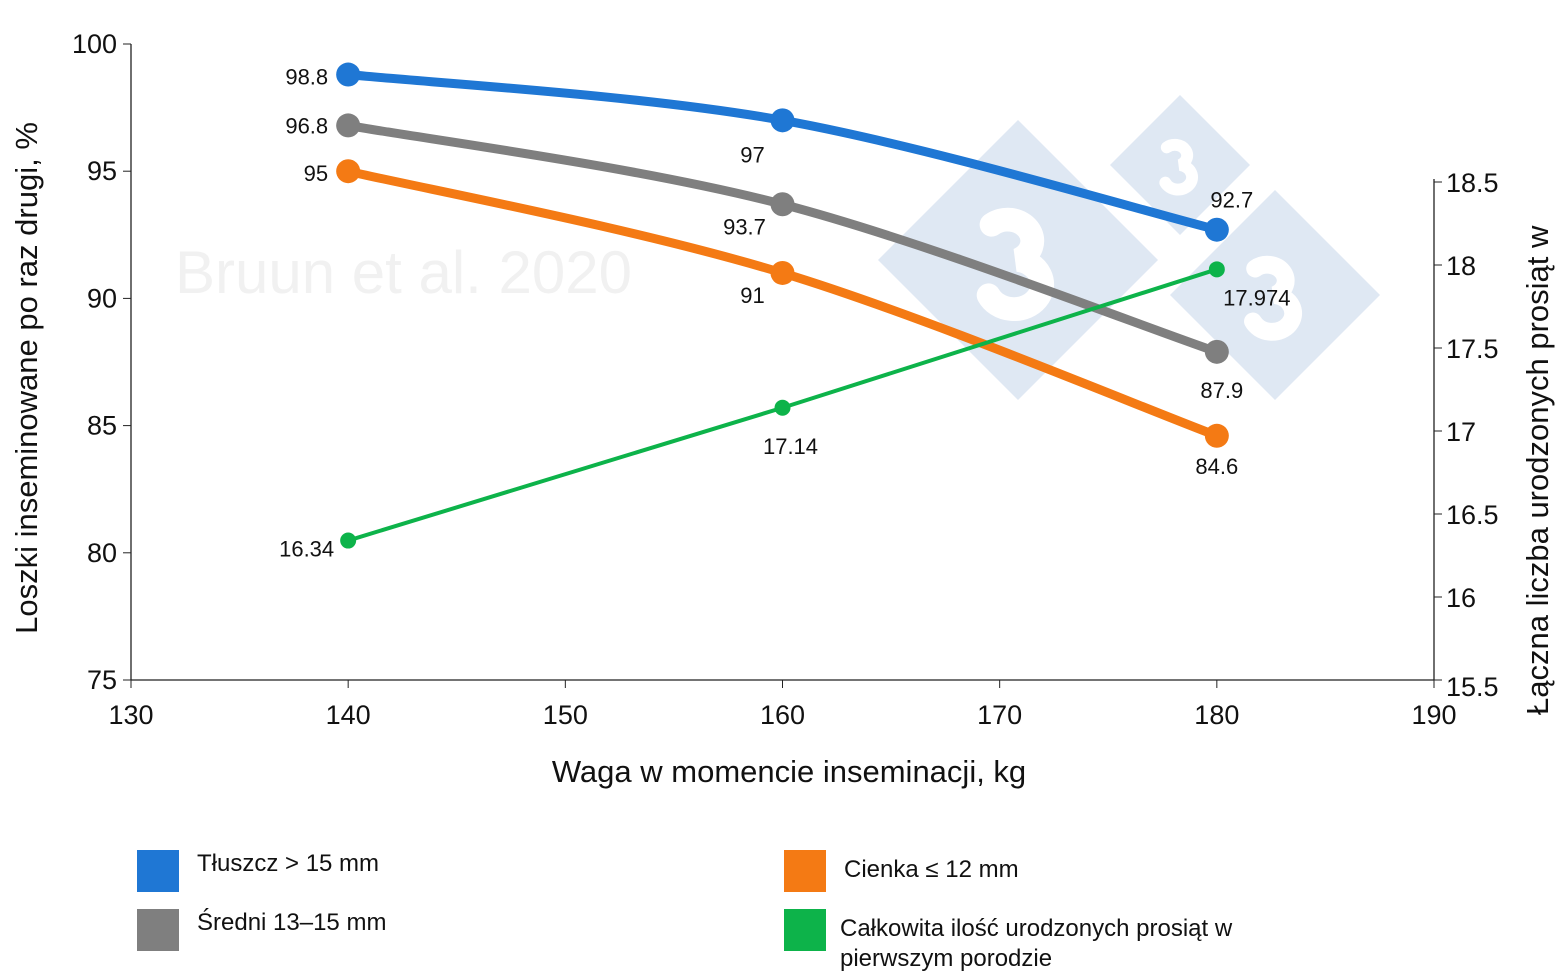  What do you see at coordinates (744, 226) in the screenshot?
I see `data-label: 93.7` at bounding box center [744, 226].